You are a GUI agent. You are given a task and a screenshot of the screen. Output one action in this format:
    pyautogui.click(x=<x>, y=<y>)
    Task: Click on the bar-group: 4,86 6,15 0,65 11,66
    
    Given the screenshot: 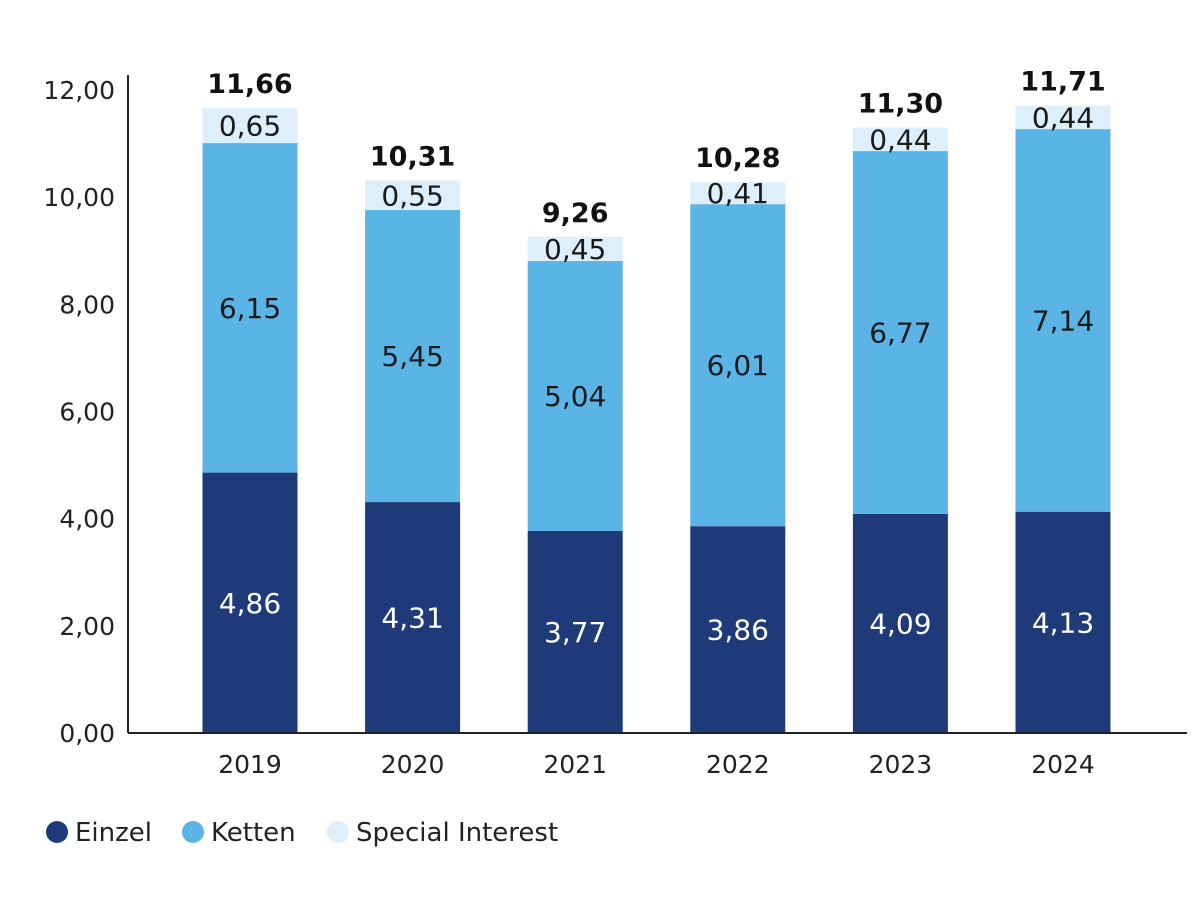 What is the action you would take?
    pyautogui.click(x=250, y=401)
    